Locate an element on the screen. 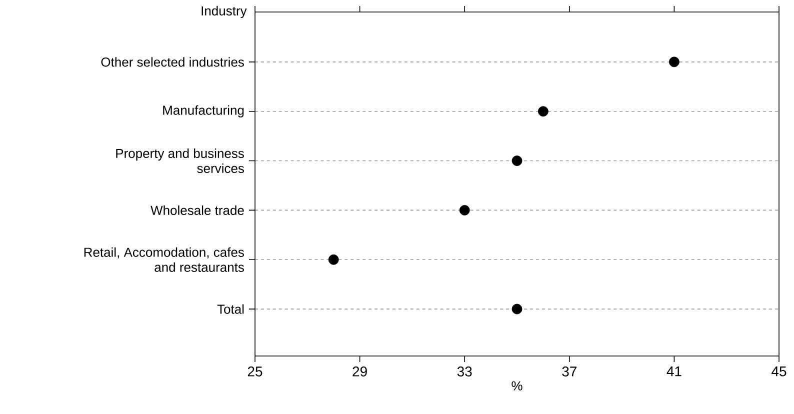 This screenshot has width=794, height=414. y-tick-label: Other selected industries is located at coordinates (172, 62).